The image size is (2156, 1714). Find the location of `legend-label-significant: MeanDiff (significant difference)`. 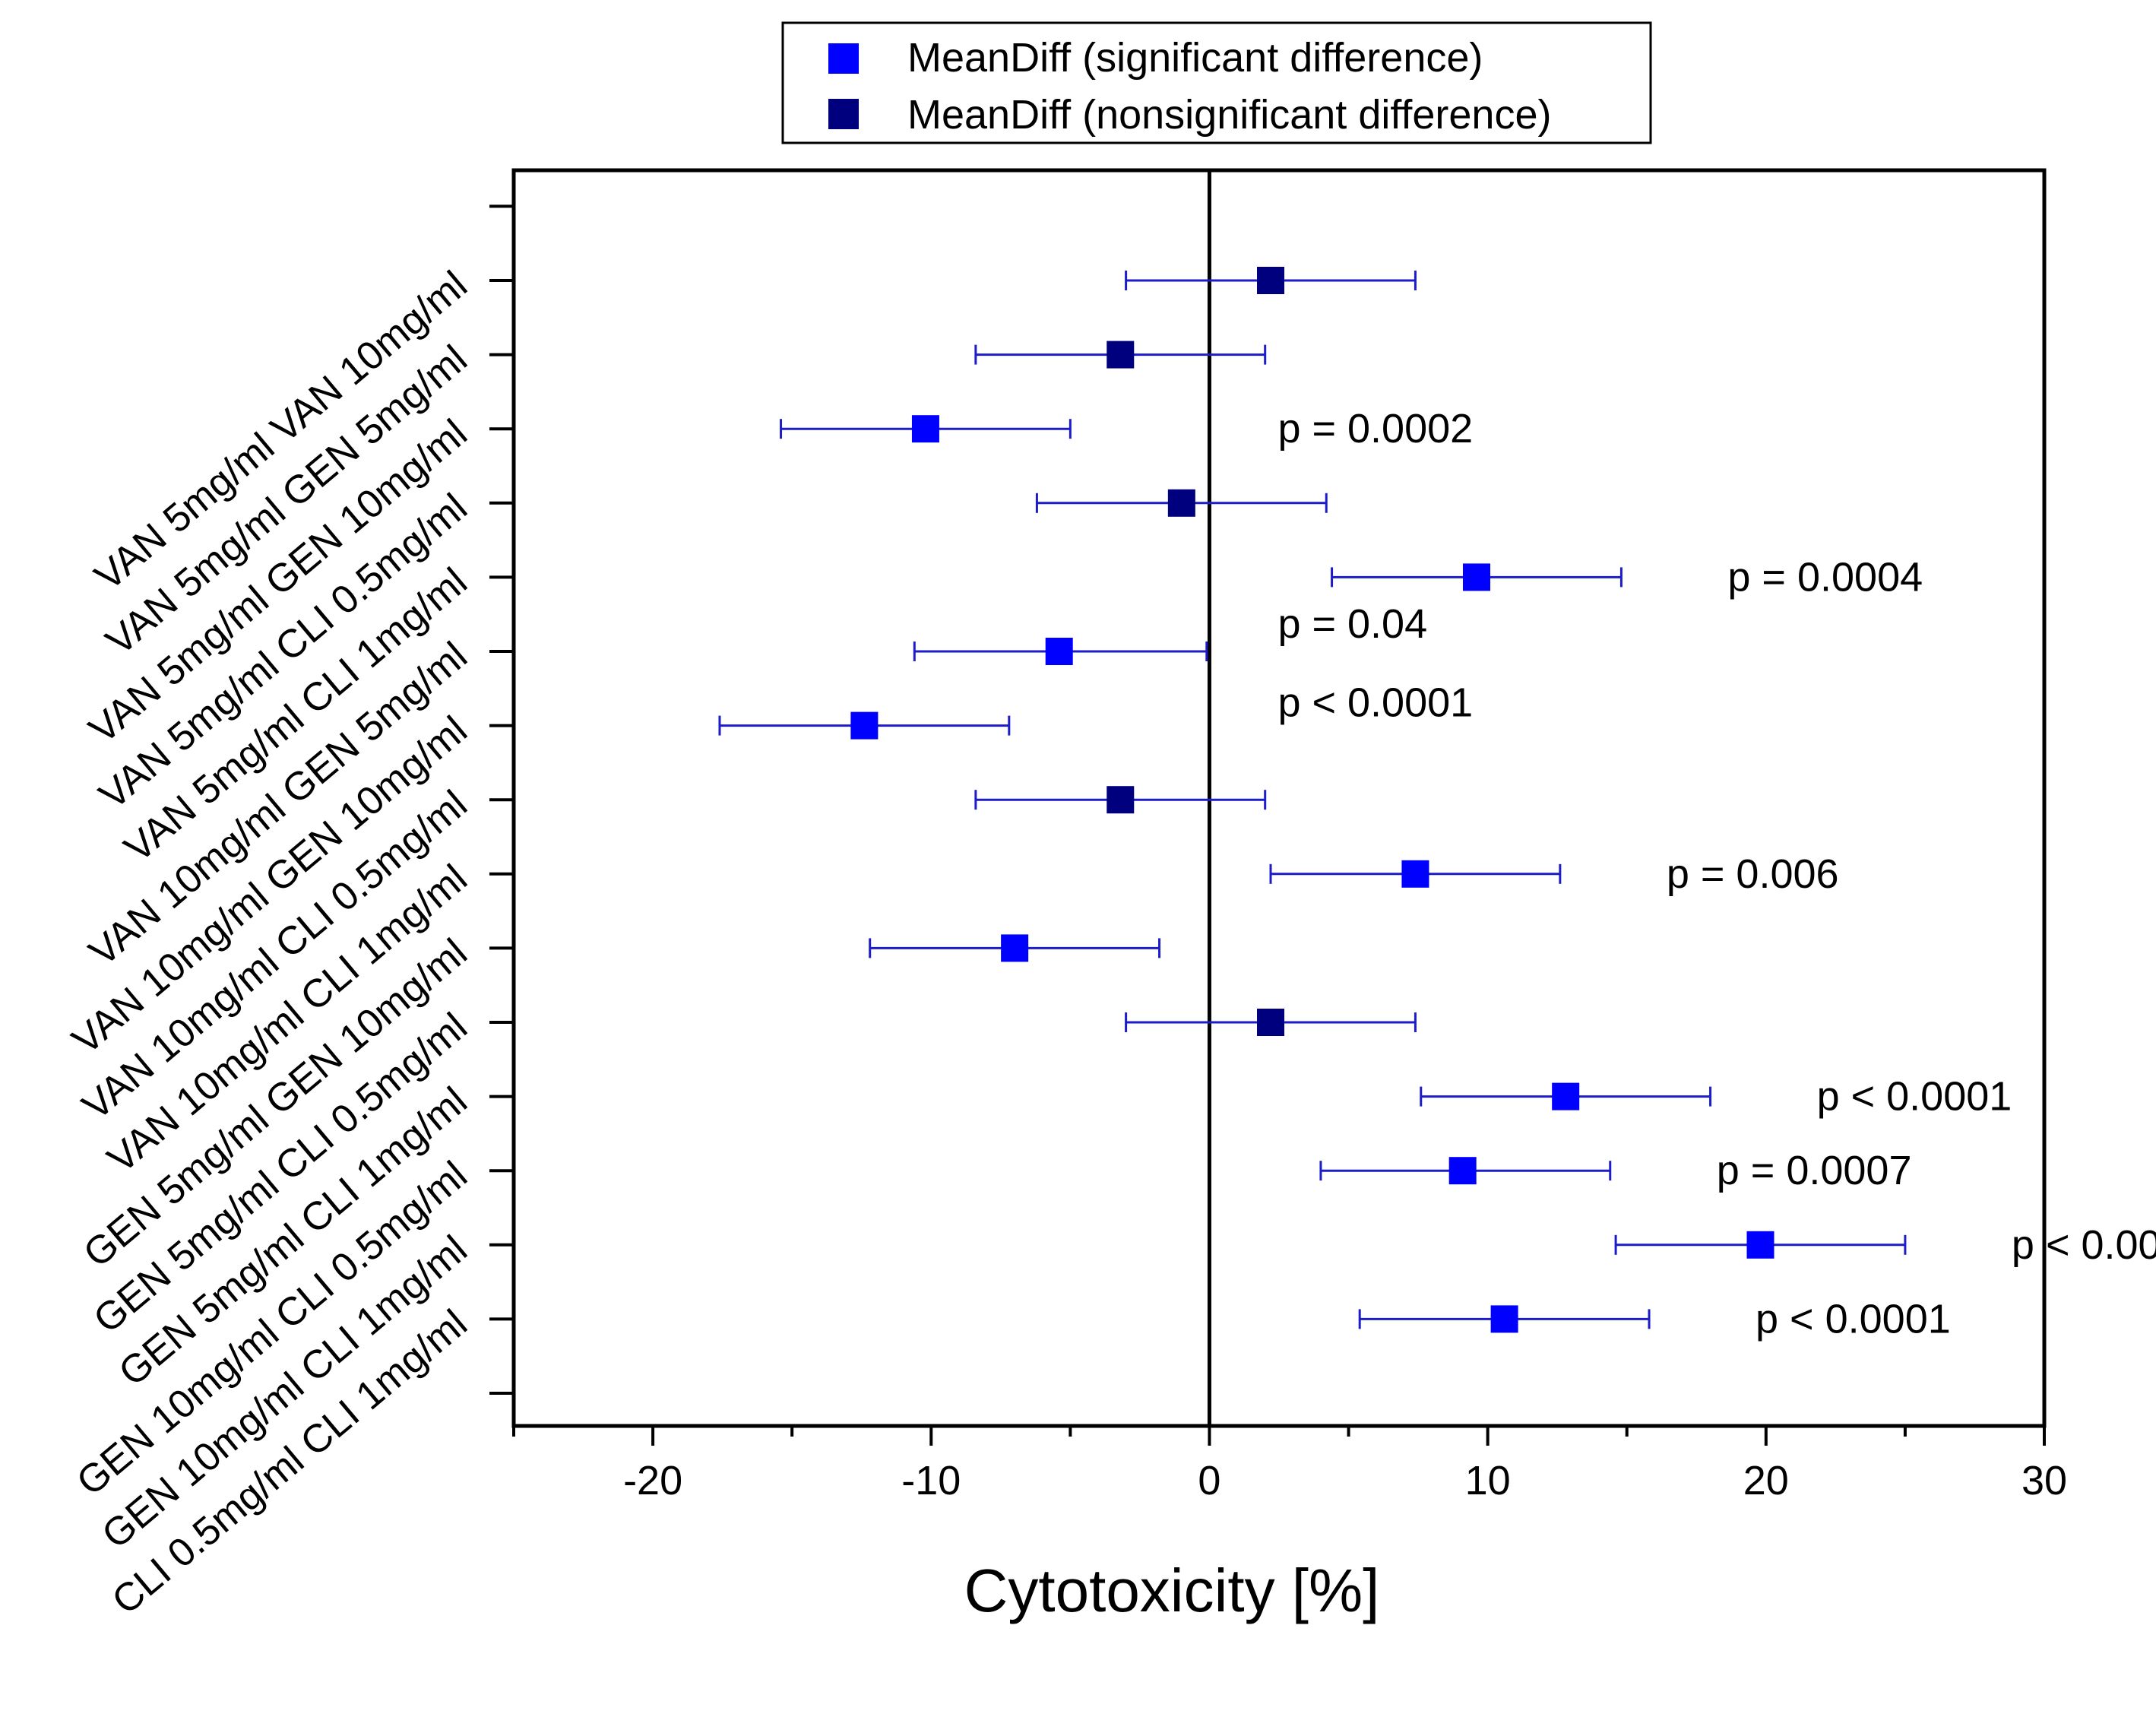

legend-label-significant: MeanDiff (significant difference) is located at coordinates (1195, 58).